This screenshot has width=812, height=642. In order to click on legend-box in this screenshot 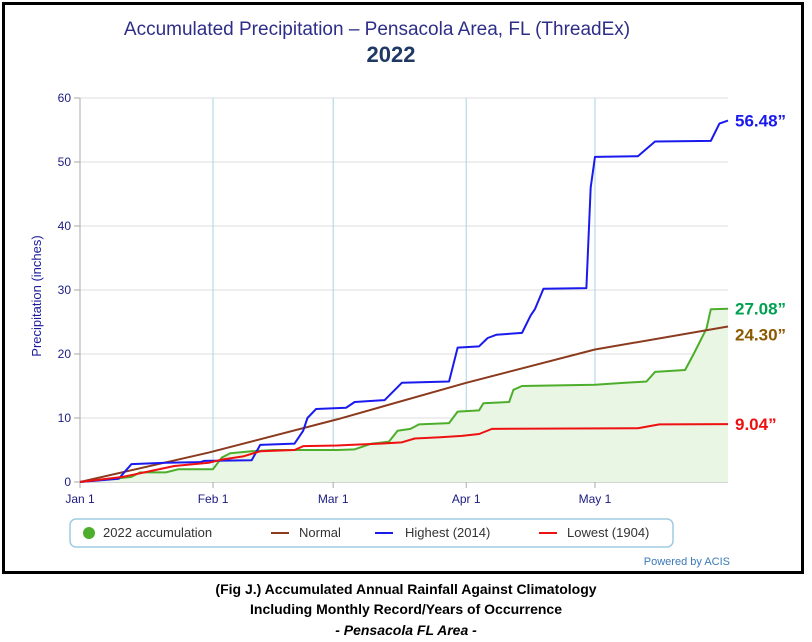, I will do `click(371, 533)`.